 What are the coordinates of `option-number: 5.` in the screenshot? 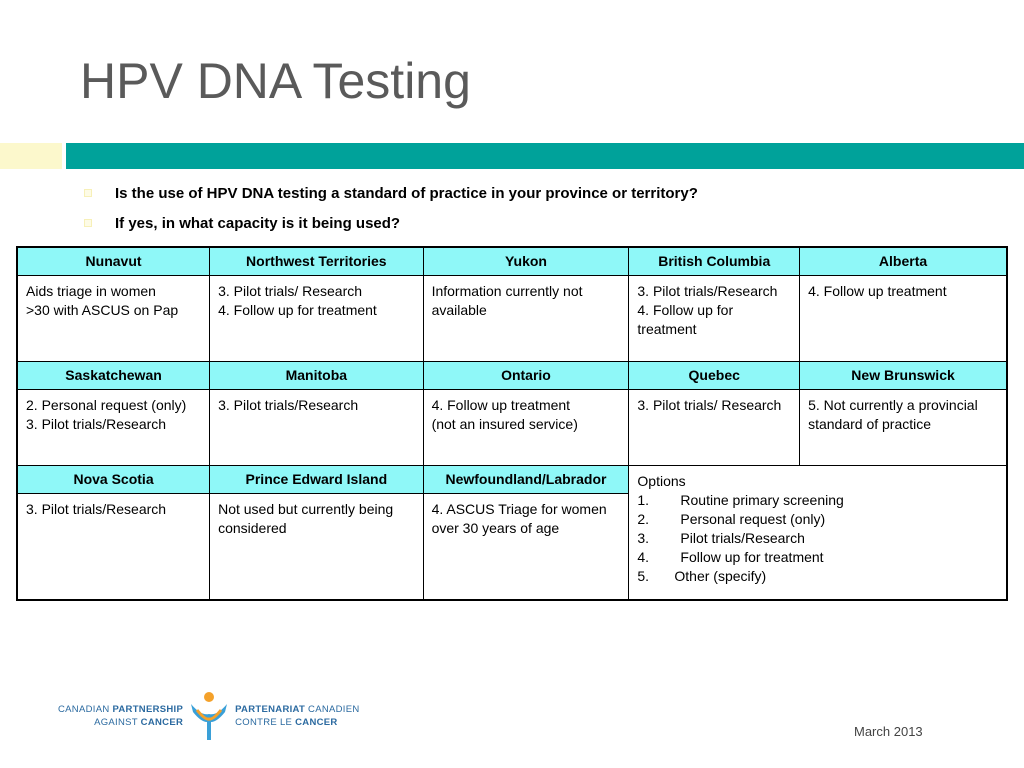 It's located at (643, 576).